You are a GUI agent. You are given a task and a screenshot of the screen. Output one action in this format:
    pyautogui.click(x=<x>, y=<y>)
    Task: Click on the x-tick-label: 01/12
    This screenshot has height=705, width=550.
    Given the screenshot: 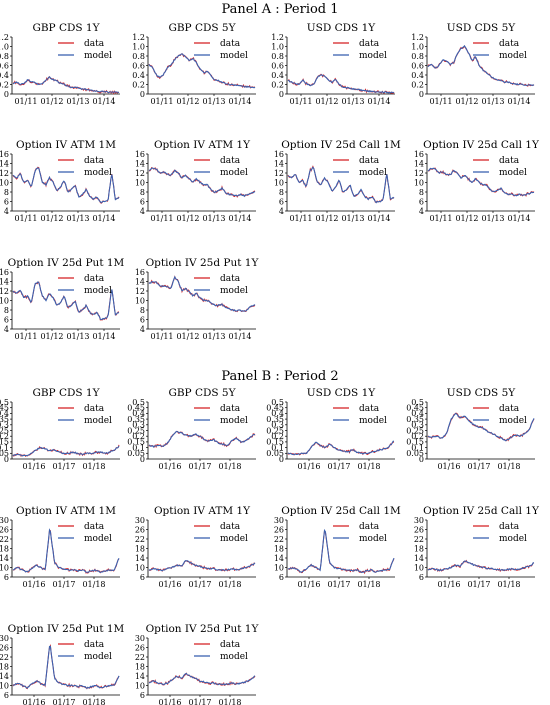 What is the action you would take?
    pyautogui.click(x=187, y=218)
    